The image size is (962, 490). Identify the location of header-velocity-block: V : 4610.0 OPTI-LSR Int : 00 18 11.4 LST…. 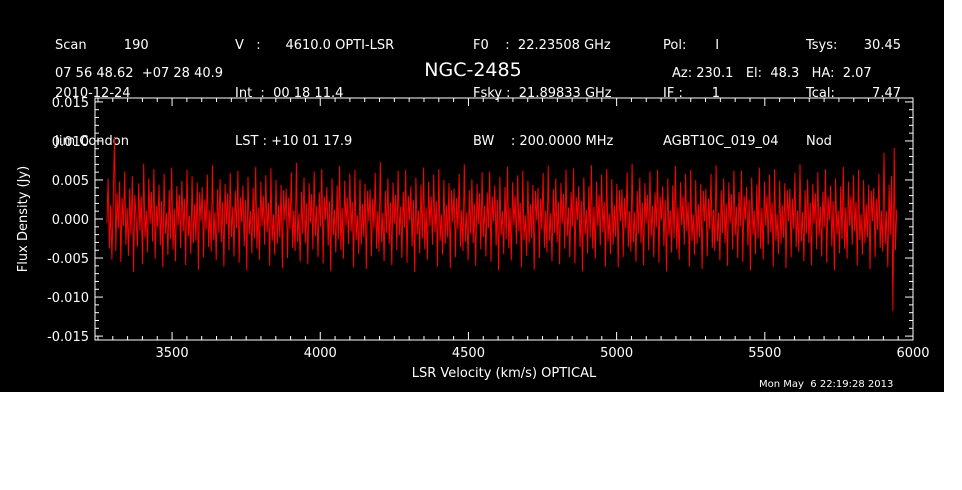
(314, 94).